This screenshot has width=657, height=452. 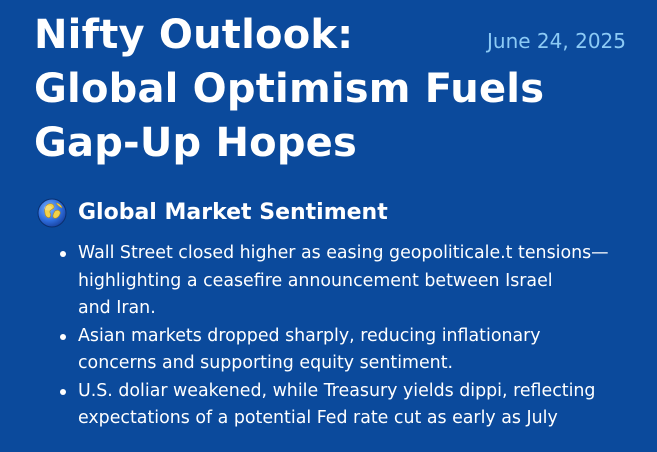 I want to click on globe-icon, so click(x=52, y=213).